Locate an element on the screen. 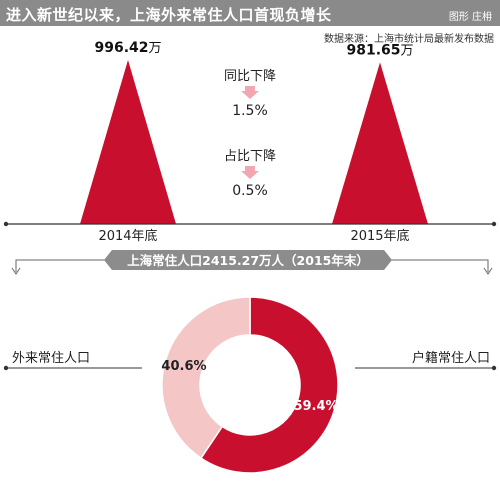  baseline-end-right is located at coordinates (494, 224).